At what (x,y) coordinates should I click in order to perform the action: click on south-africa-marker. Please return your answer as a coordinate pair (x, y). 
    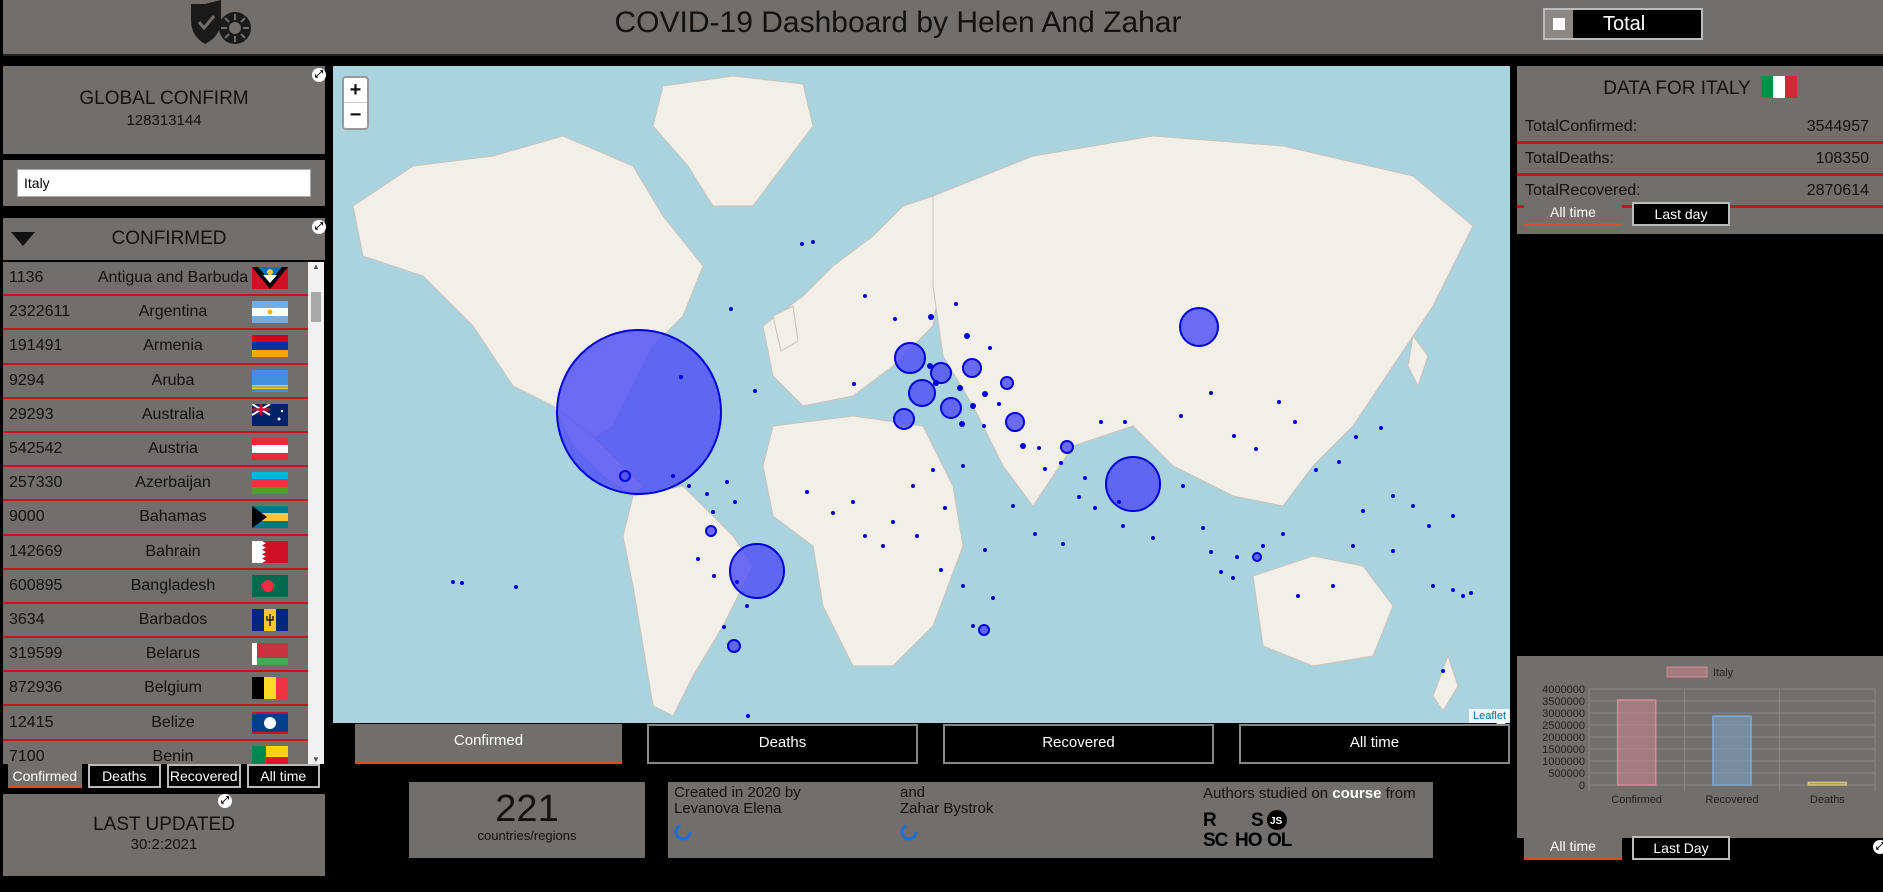
    Looking at the image, I should click on (984, 630).